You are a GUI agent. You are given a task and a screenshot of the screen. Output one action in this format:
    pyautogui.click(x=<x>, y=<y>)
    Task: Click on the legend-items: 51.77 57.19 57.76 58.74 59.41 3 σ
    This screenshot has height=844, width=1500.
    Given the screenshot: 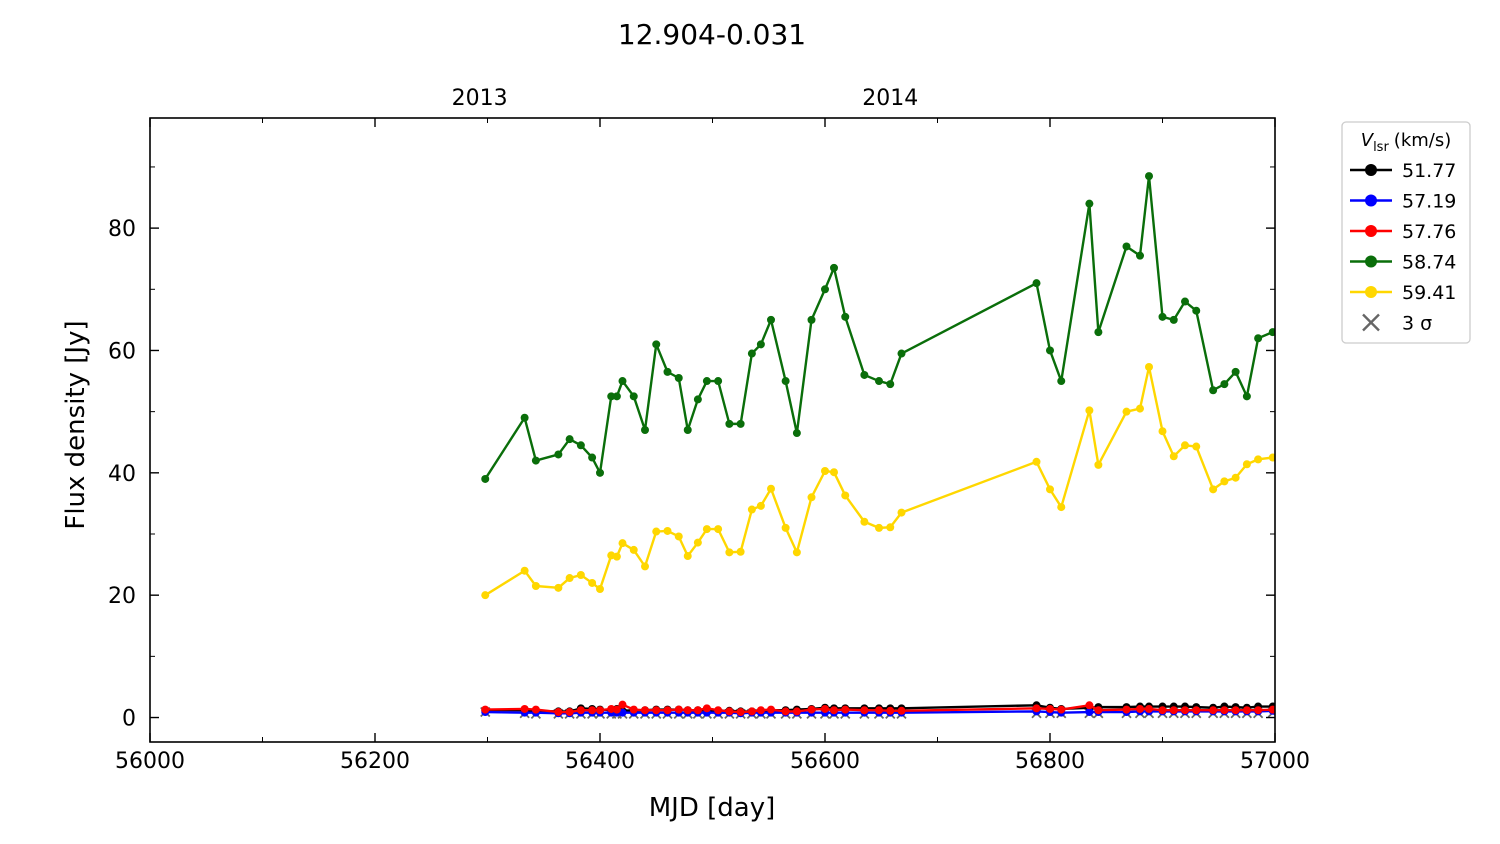 What is the action you would take?
    pyautogui.click(x=1403, y=247)
    